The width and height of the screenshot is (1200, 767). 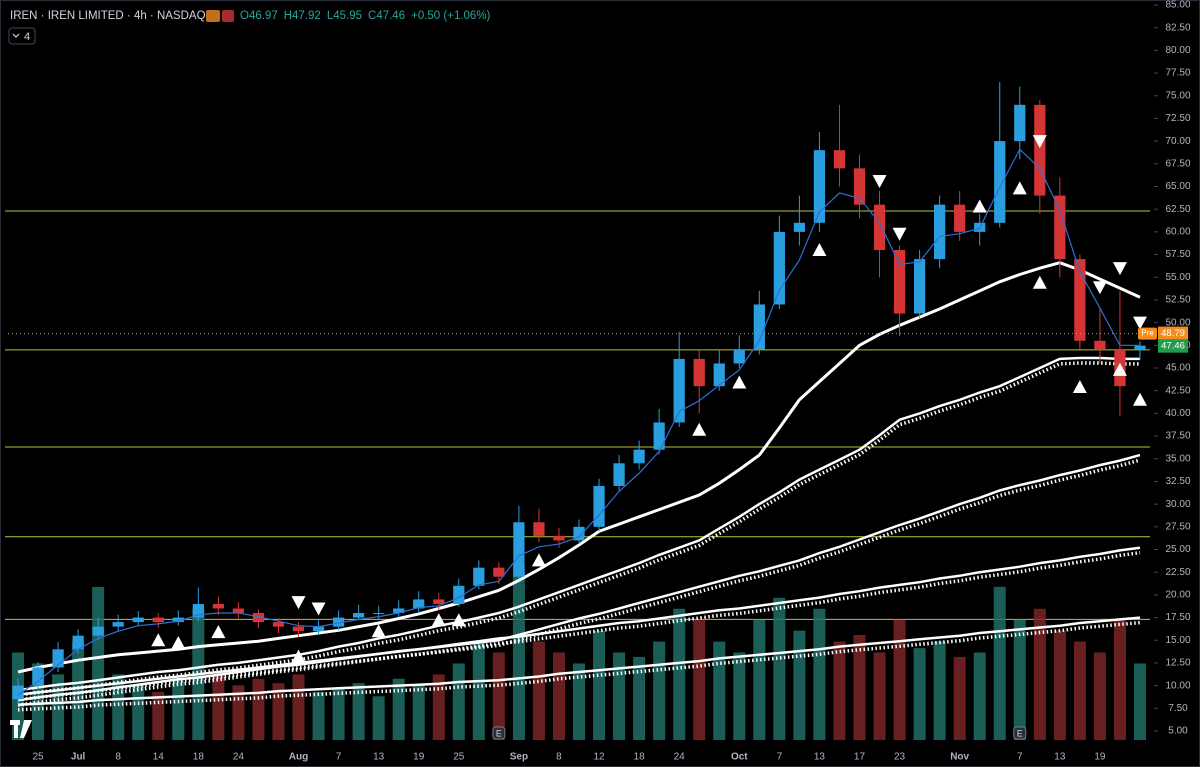 I want to click on x-tick-label: 25, so click(x=38, y=757).